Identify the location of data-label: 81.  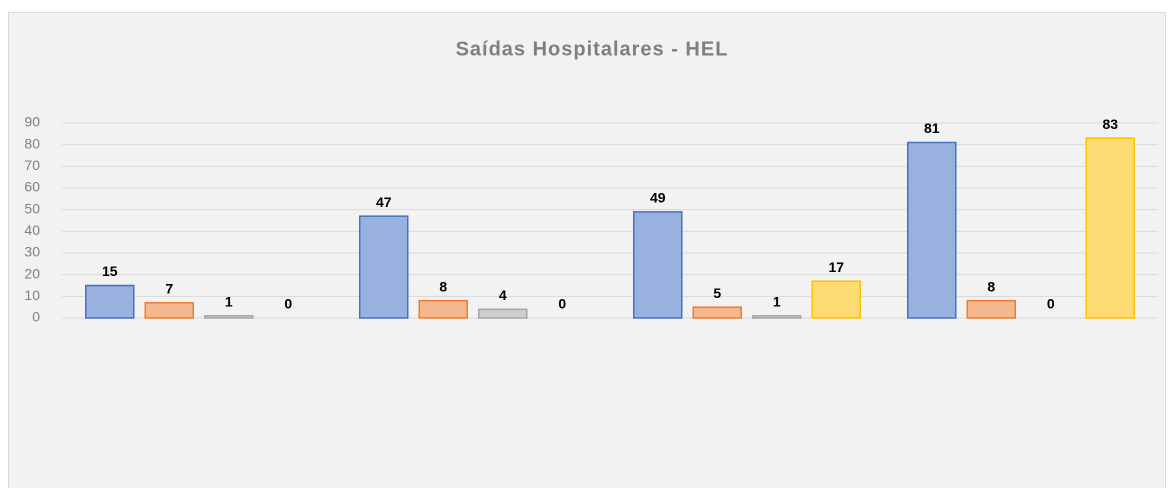
(932, 128).